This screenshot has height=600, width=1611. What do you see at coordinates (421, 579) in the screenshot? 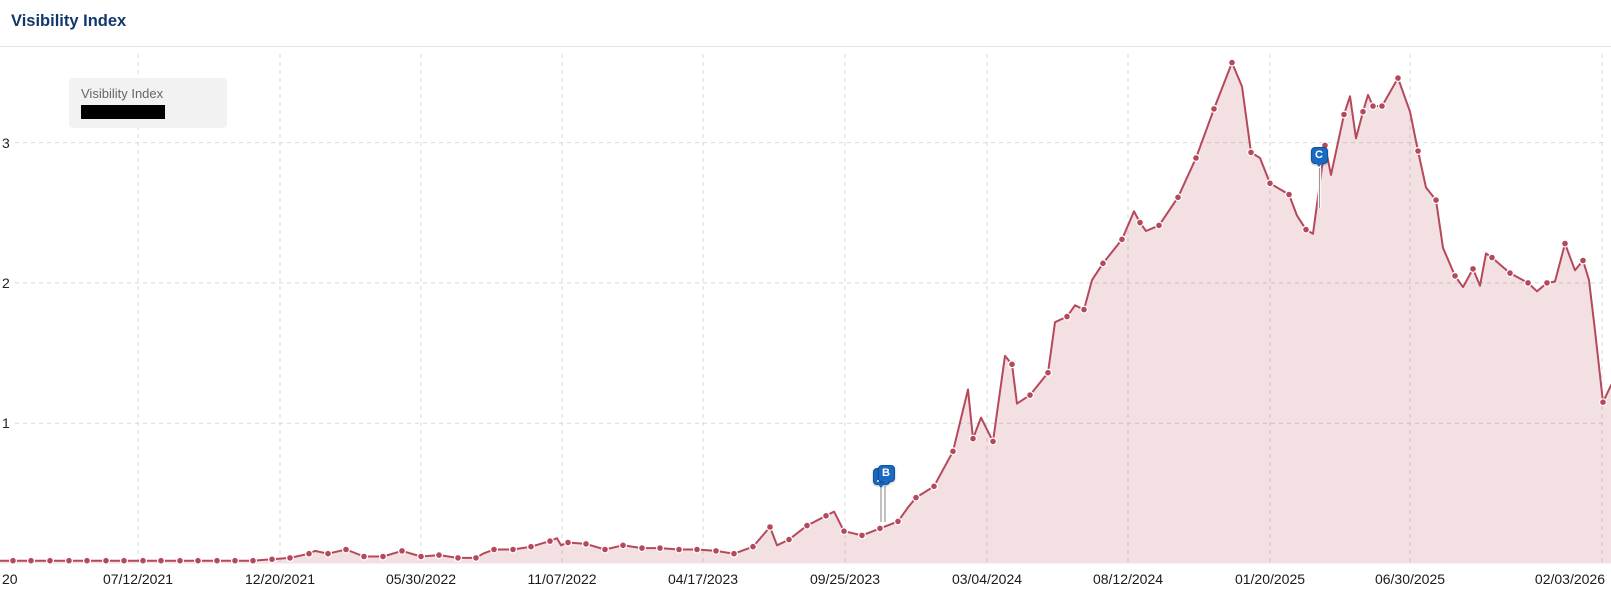
I see `x-axis-tick-label: 05/30/2022` at bounding box center [421, 579].